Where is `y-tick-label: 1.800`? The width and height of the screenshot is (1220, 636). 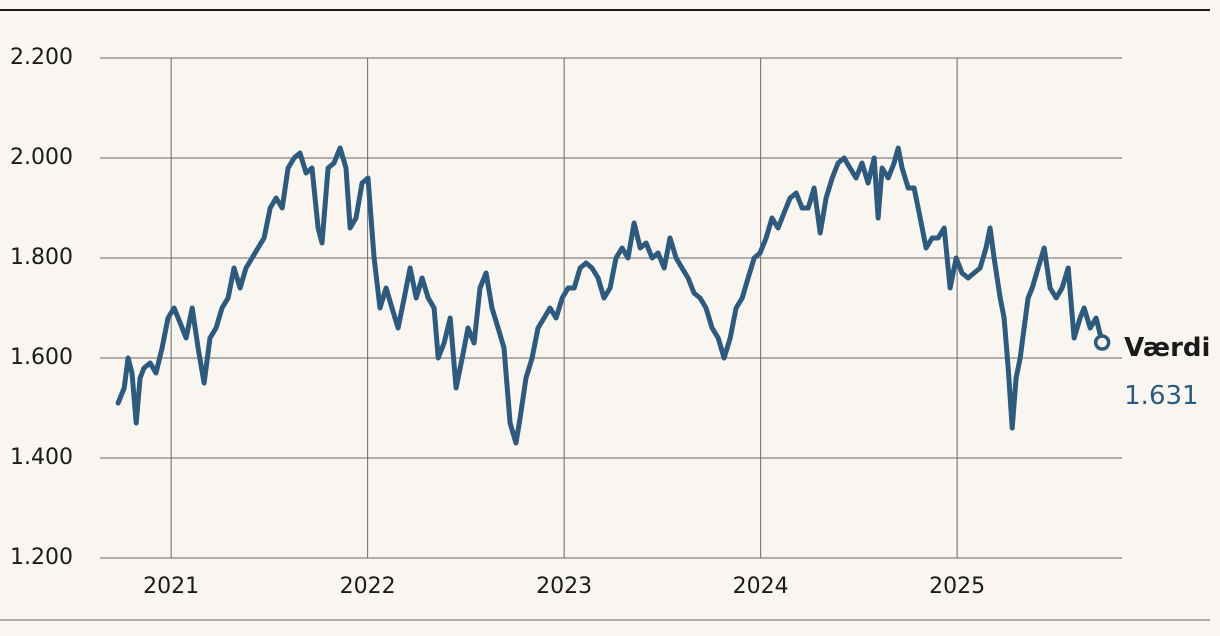
y-tick-label: 1.800 is located at coordinates (41, 257).